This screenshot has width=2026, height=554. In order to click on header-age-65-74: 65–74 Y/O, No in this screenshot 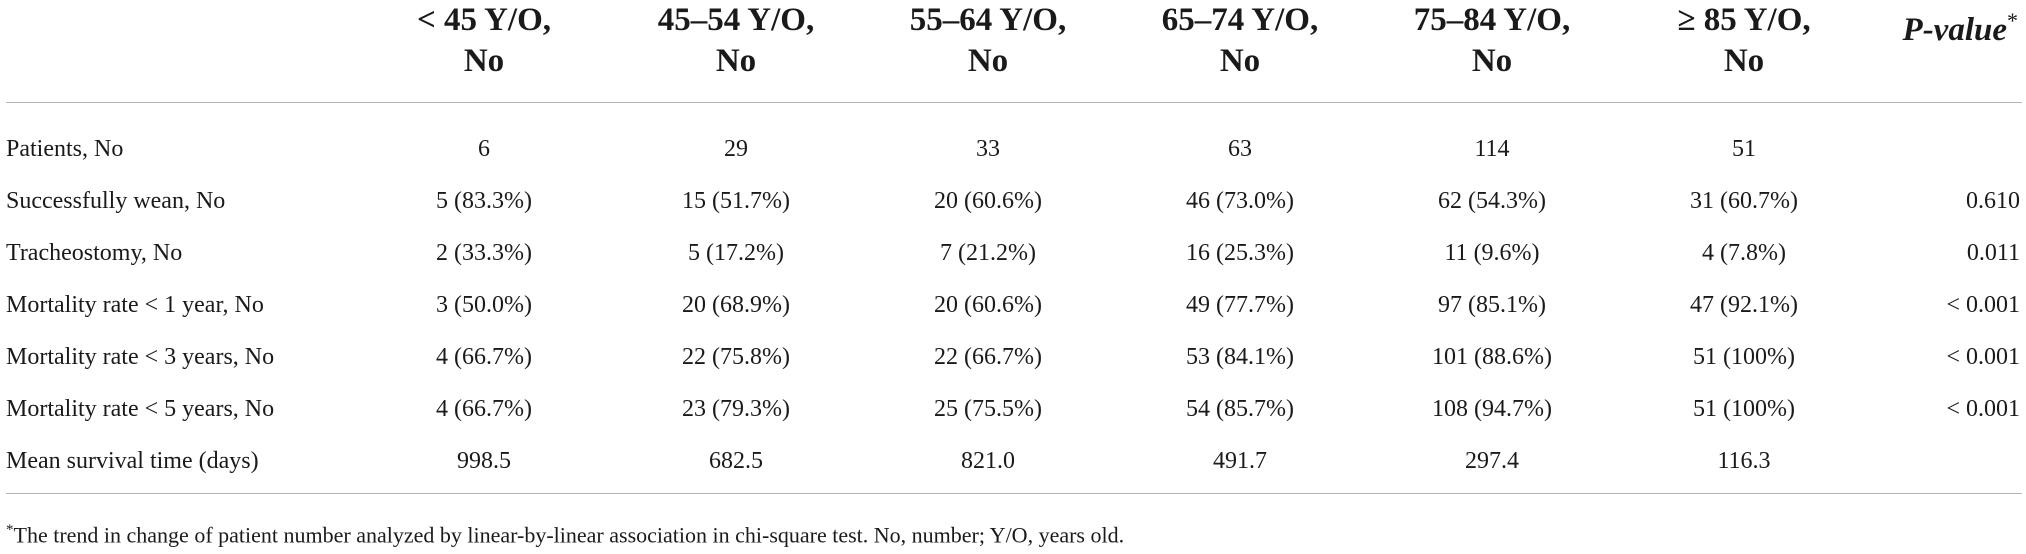, I will do `click(1240, 51)`.